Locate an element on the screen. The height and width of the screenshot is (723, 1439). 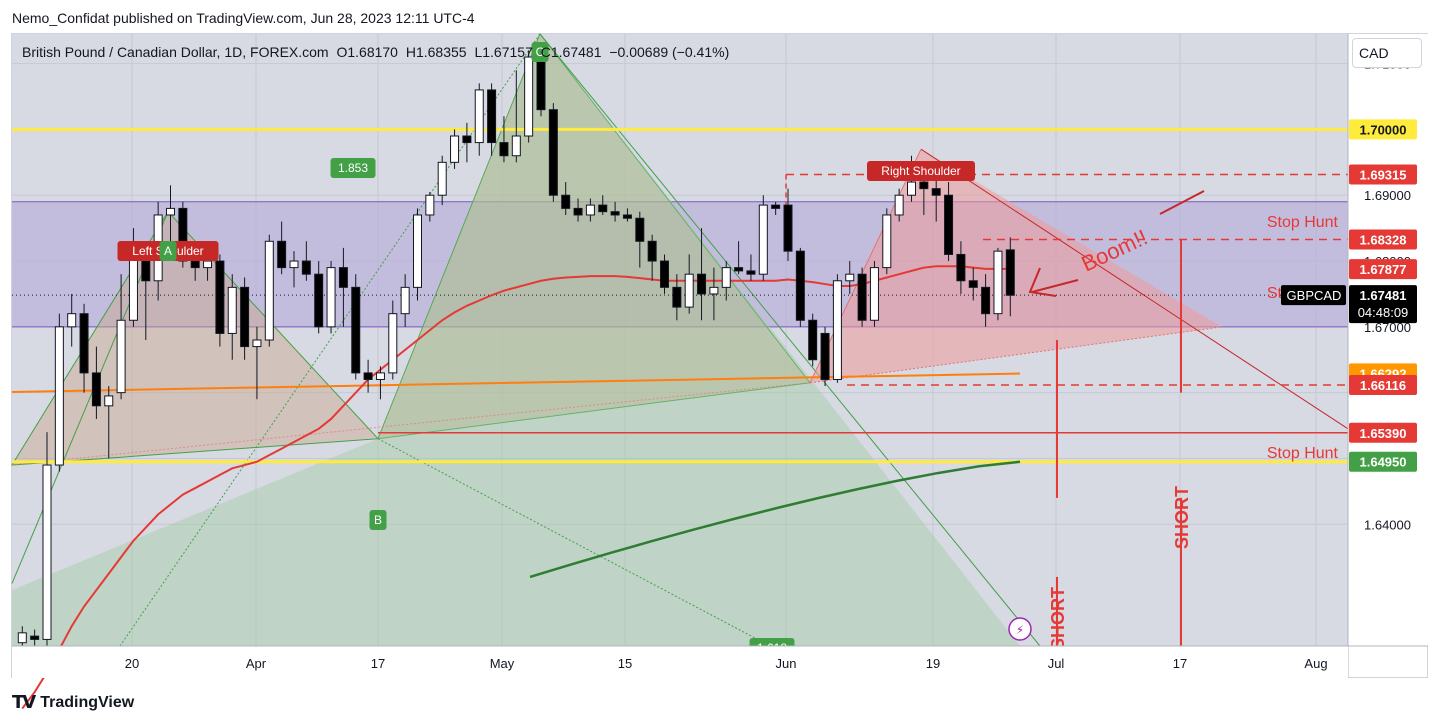
right-shoulder-label: Right Shoulder is located at coordinates (921, 171).